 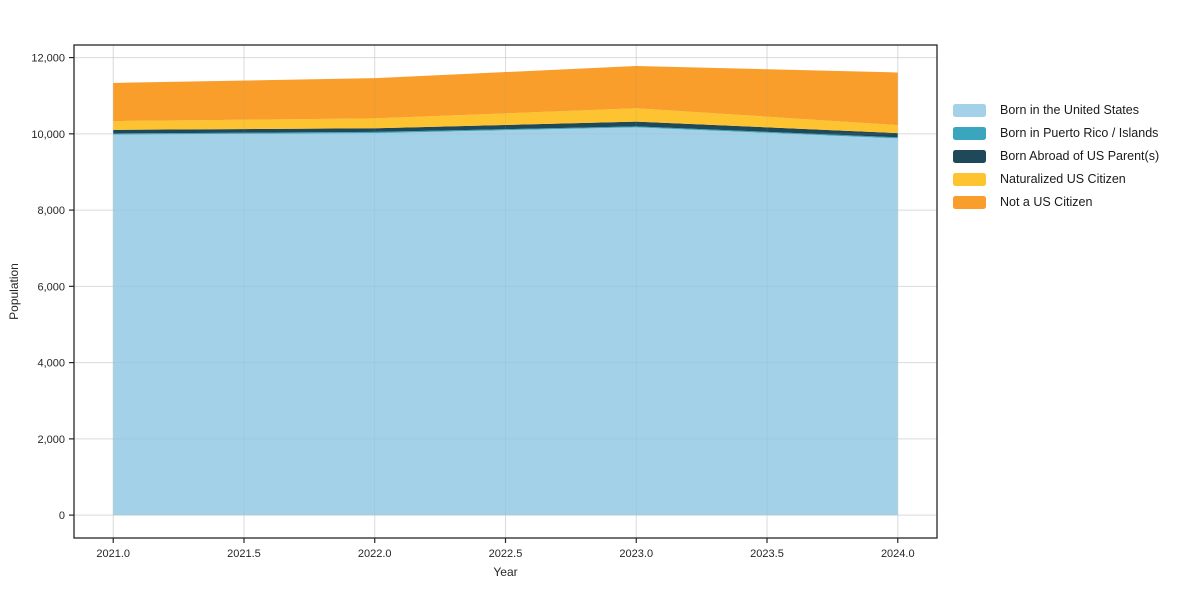 I want to click on legend-label-not-a-us-citizen: Not a US Citizen, so click(x=1046, y=202).